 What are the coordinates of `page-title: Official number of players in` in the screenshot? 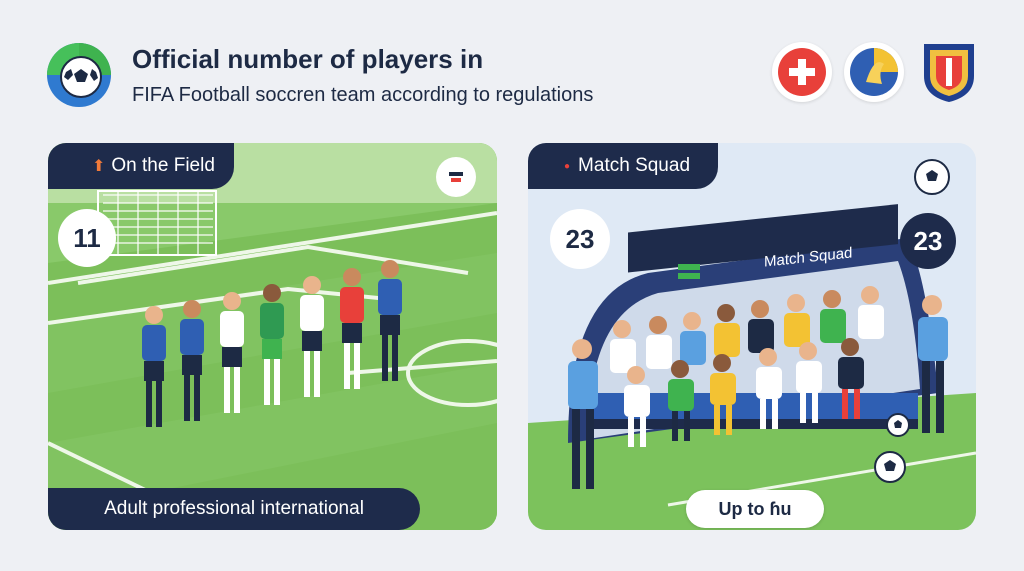 It's located at (308, 59).